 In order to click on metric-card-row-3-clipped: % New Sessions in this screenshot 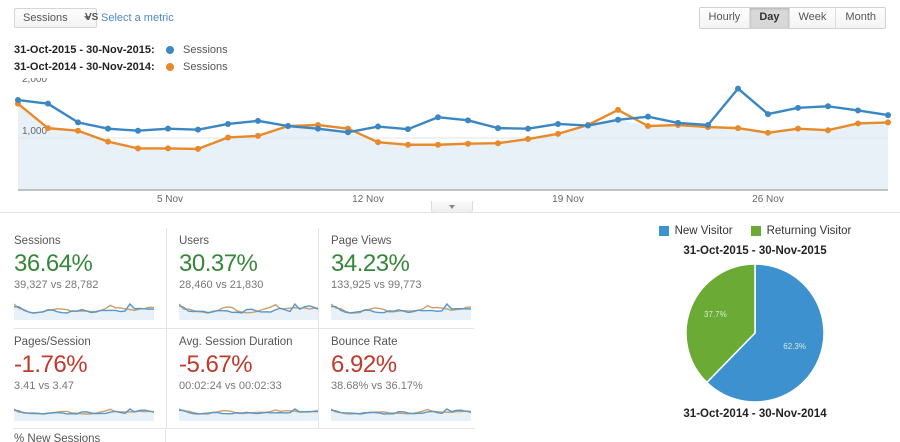, I will do `click(244, 436)`.